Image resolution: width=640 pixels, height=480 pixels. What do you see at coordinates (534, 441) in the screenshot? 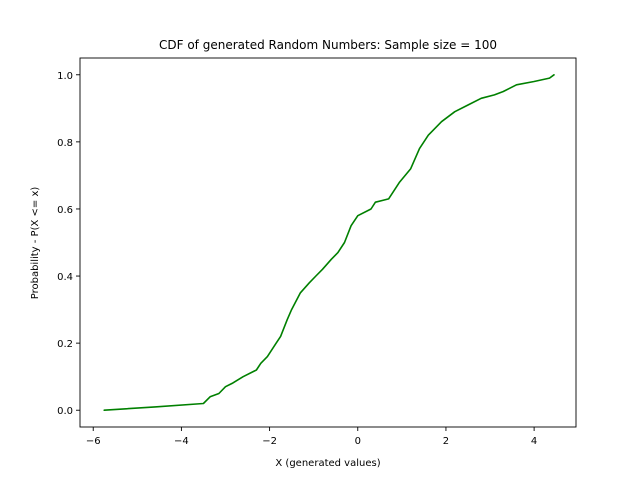
I see `x-tick-label: 4` at bounding box center [534, 441].